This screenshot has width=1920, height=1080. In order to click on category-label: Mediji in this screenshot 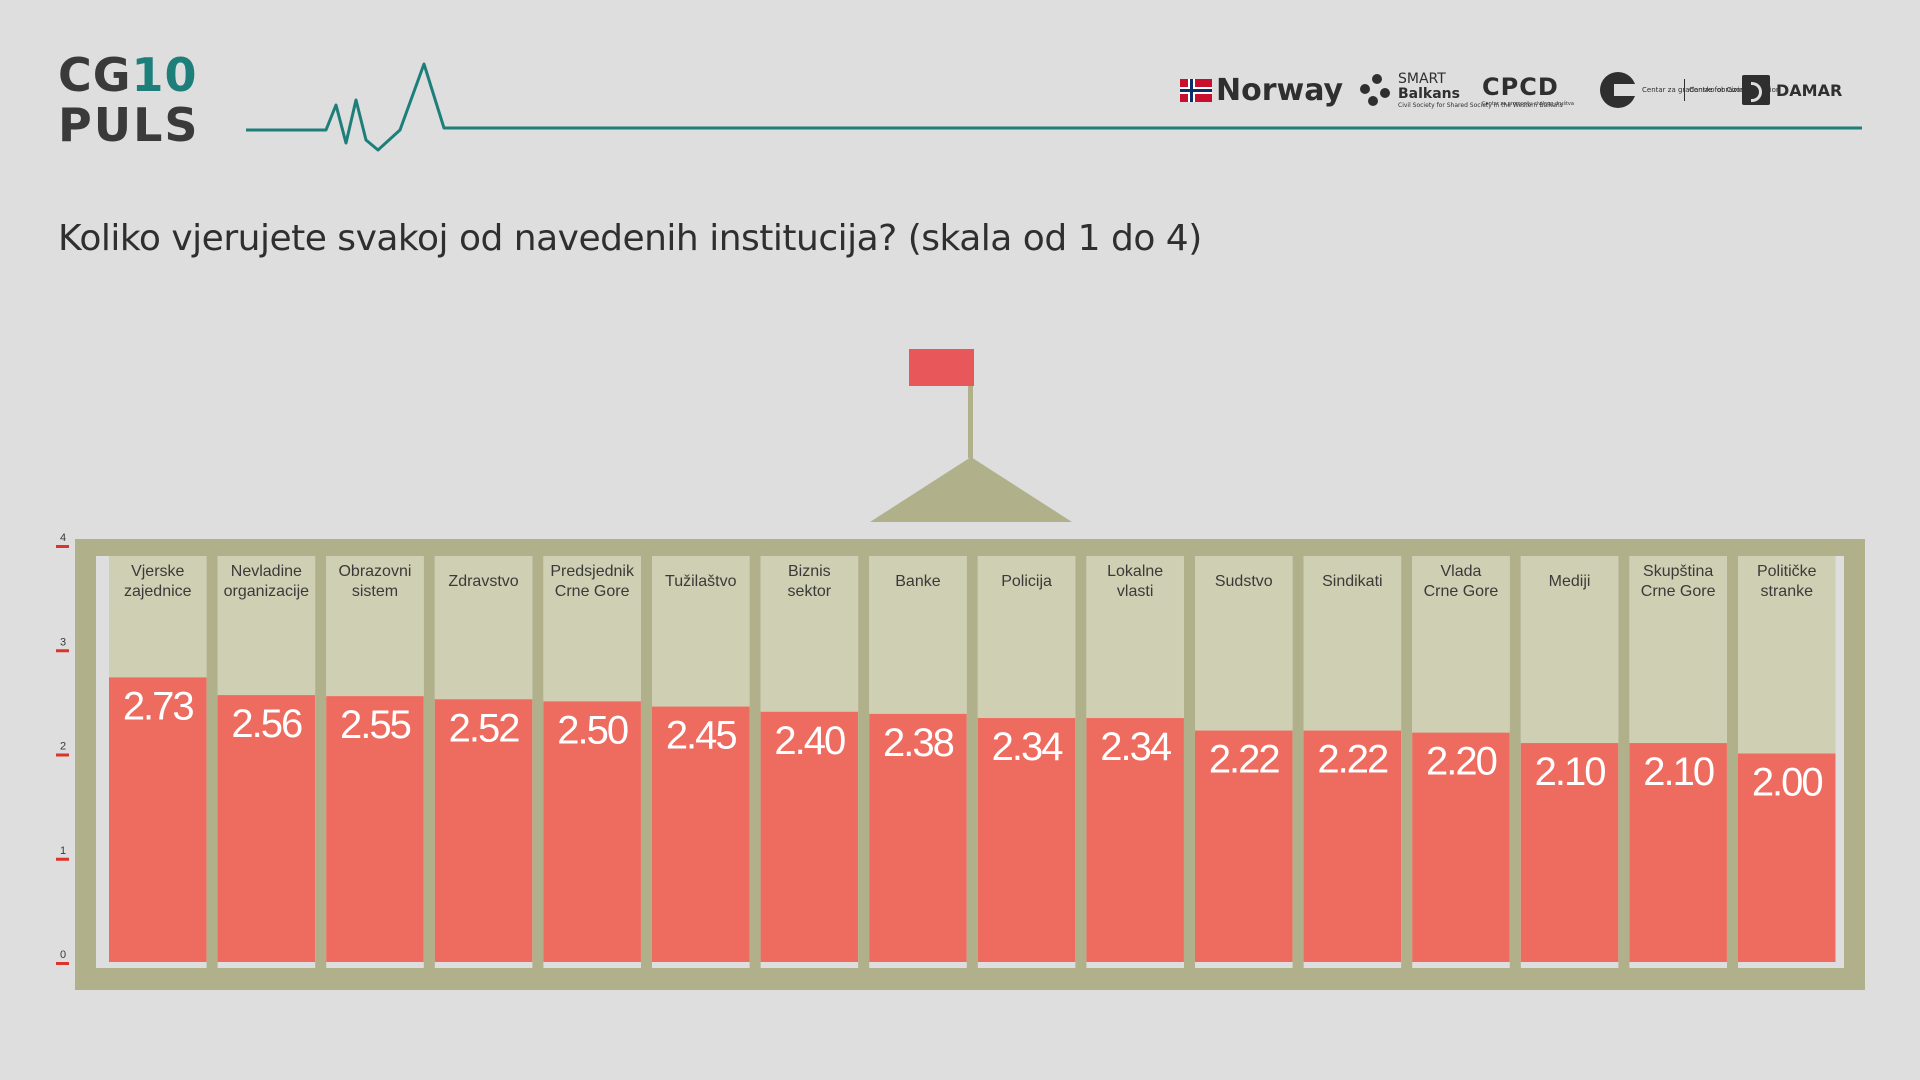, I will do `click(1570, 581)`.